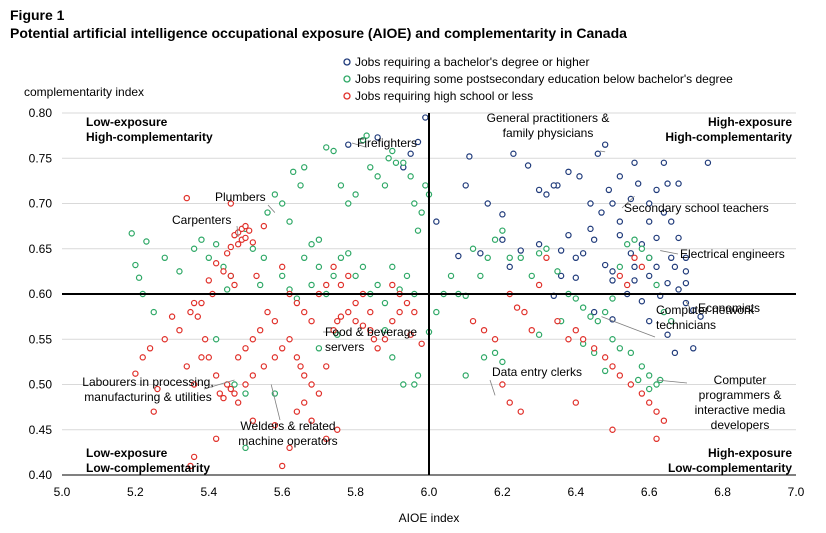 Image resolution: width=826 pixels, height=533 pixels. Describe the element at coordinates (201, 220) in the screenshot. I see `annotation-label: Carpenters` at that location.